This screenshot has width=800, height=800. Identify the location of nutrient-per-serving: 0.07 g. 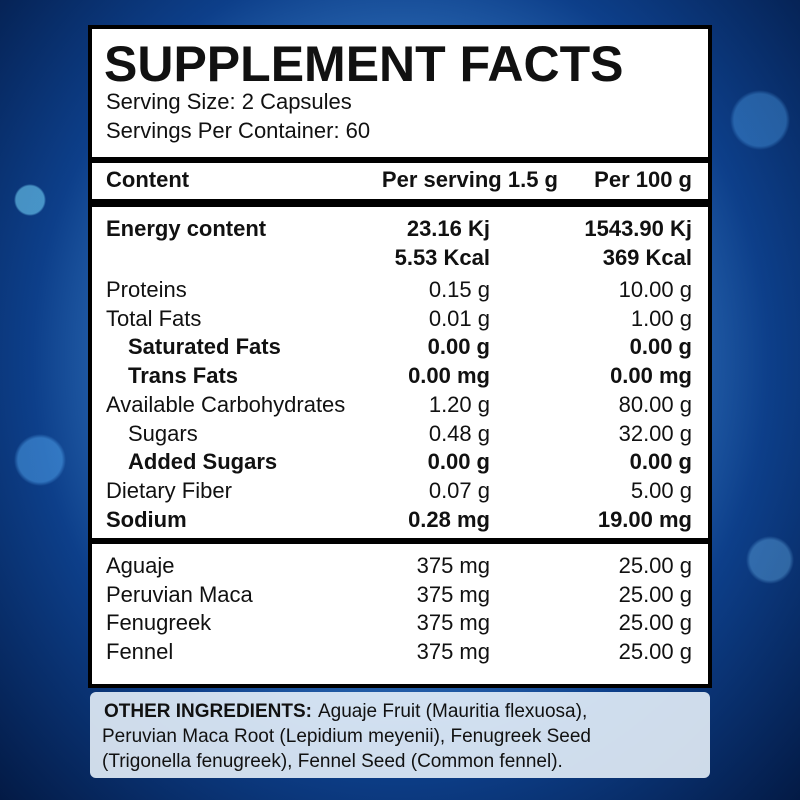
(459, 490).